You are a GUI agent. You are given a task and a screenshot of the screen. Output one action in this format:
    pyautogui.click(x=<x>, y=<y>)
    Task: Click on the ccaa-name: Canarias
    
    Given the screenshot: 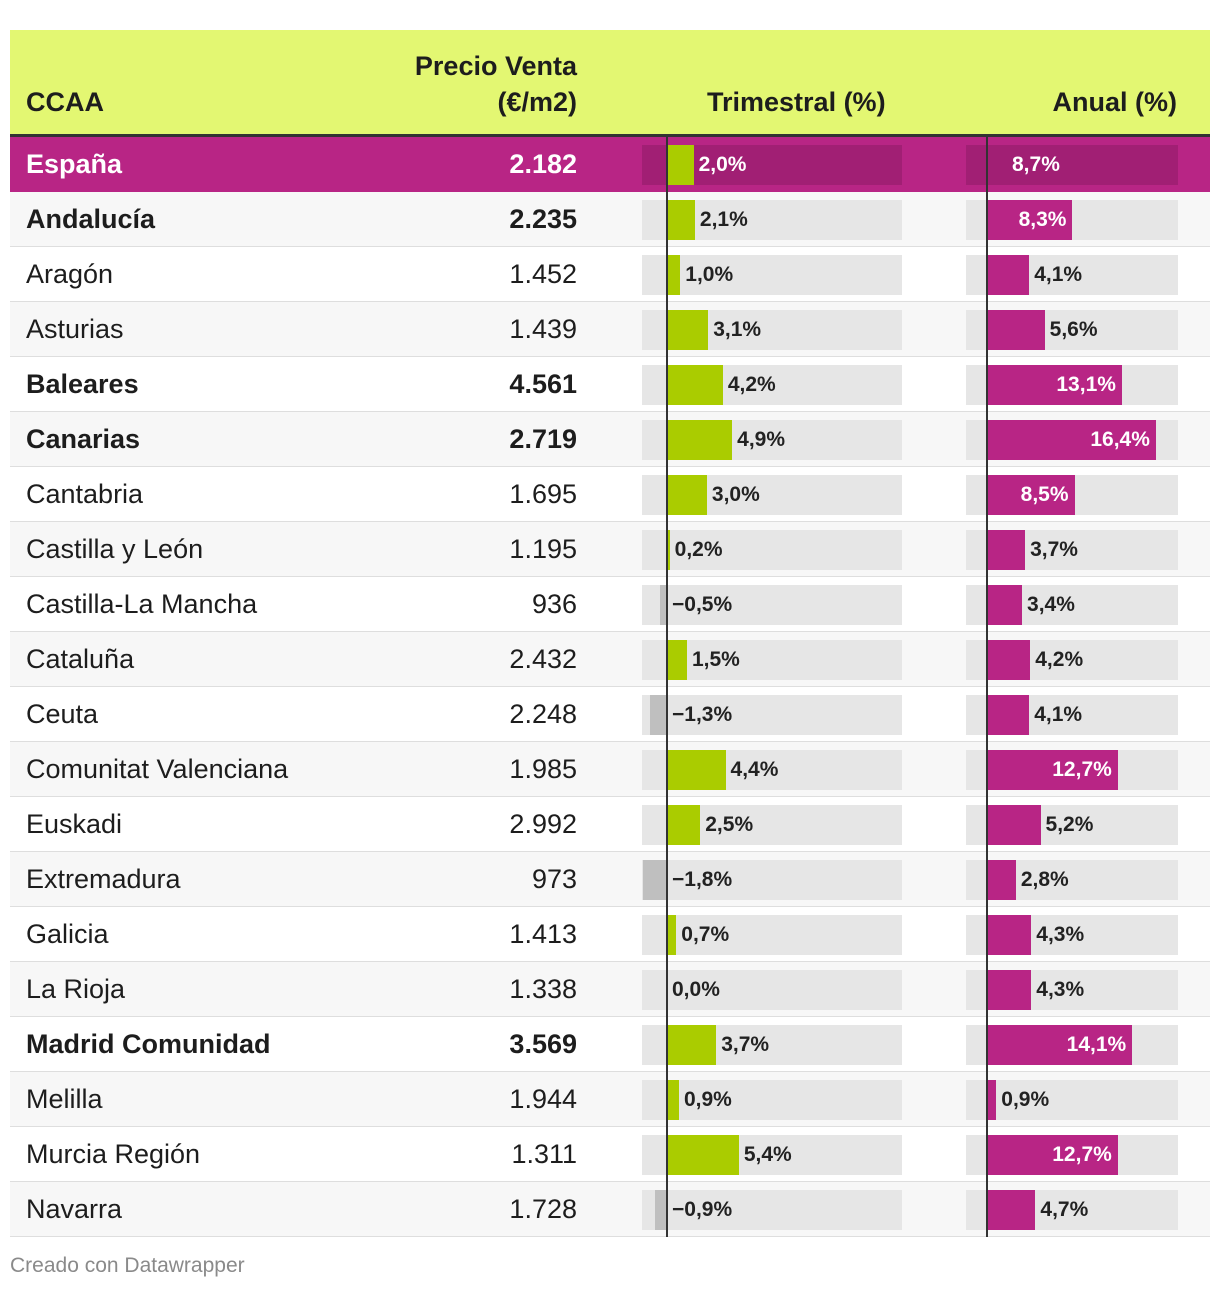 What is the action you would take?
    pyautogui.click(x=83, y=439)
    